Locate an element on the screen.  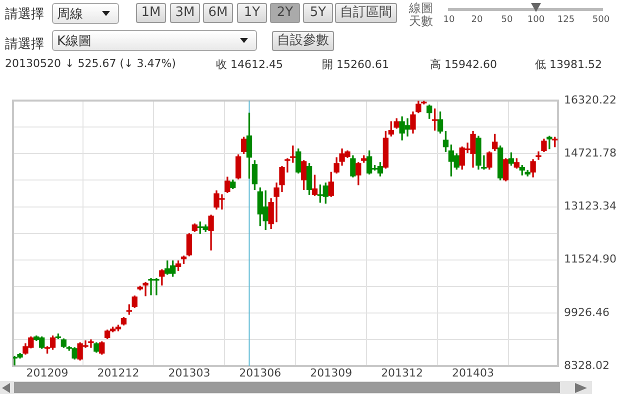
dropdown: 周線 is located at coordinates (85, 13).